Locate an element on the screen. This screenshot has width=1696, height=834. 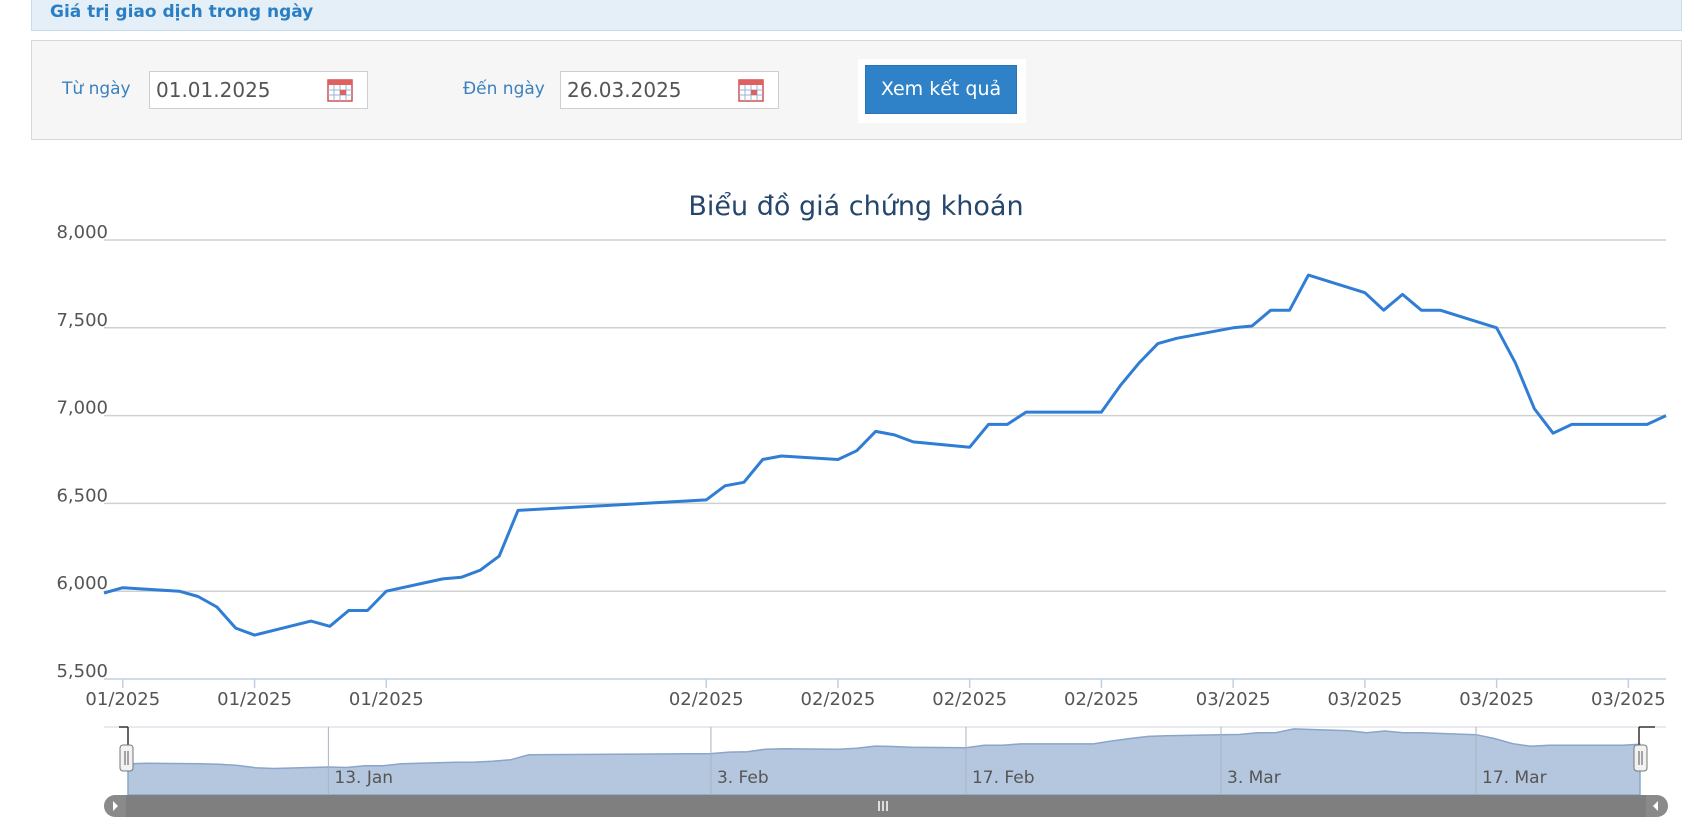
section-title: Giá trị giao dịch trong ngày is located at coordinates (182, 12).